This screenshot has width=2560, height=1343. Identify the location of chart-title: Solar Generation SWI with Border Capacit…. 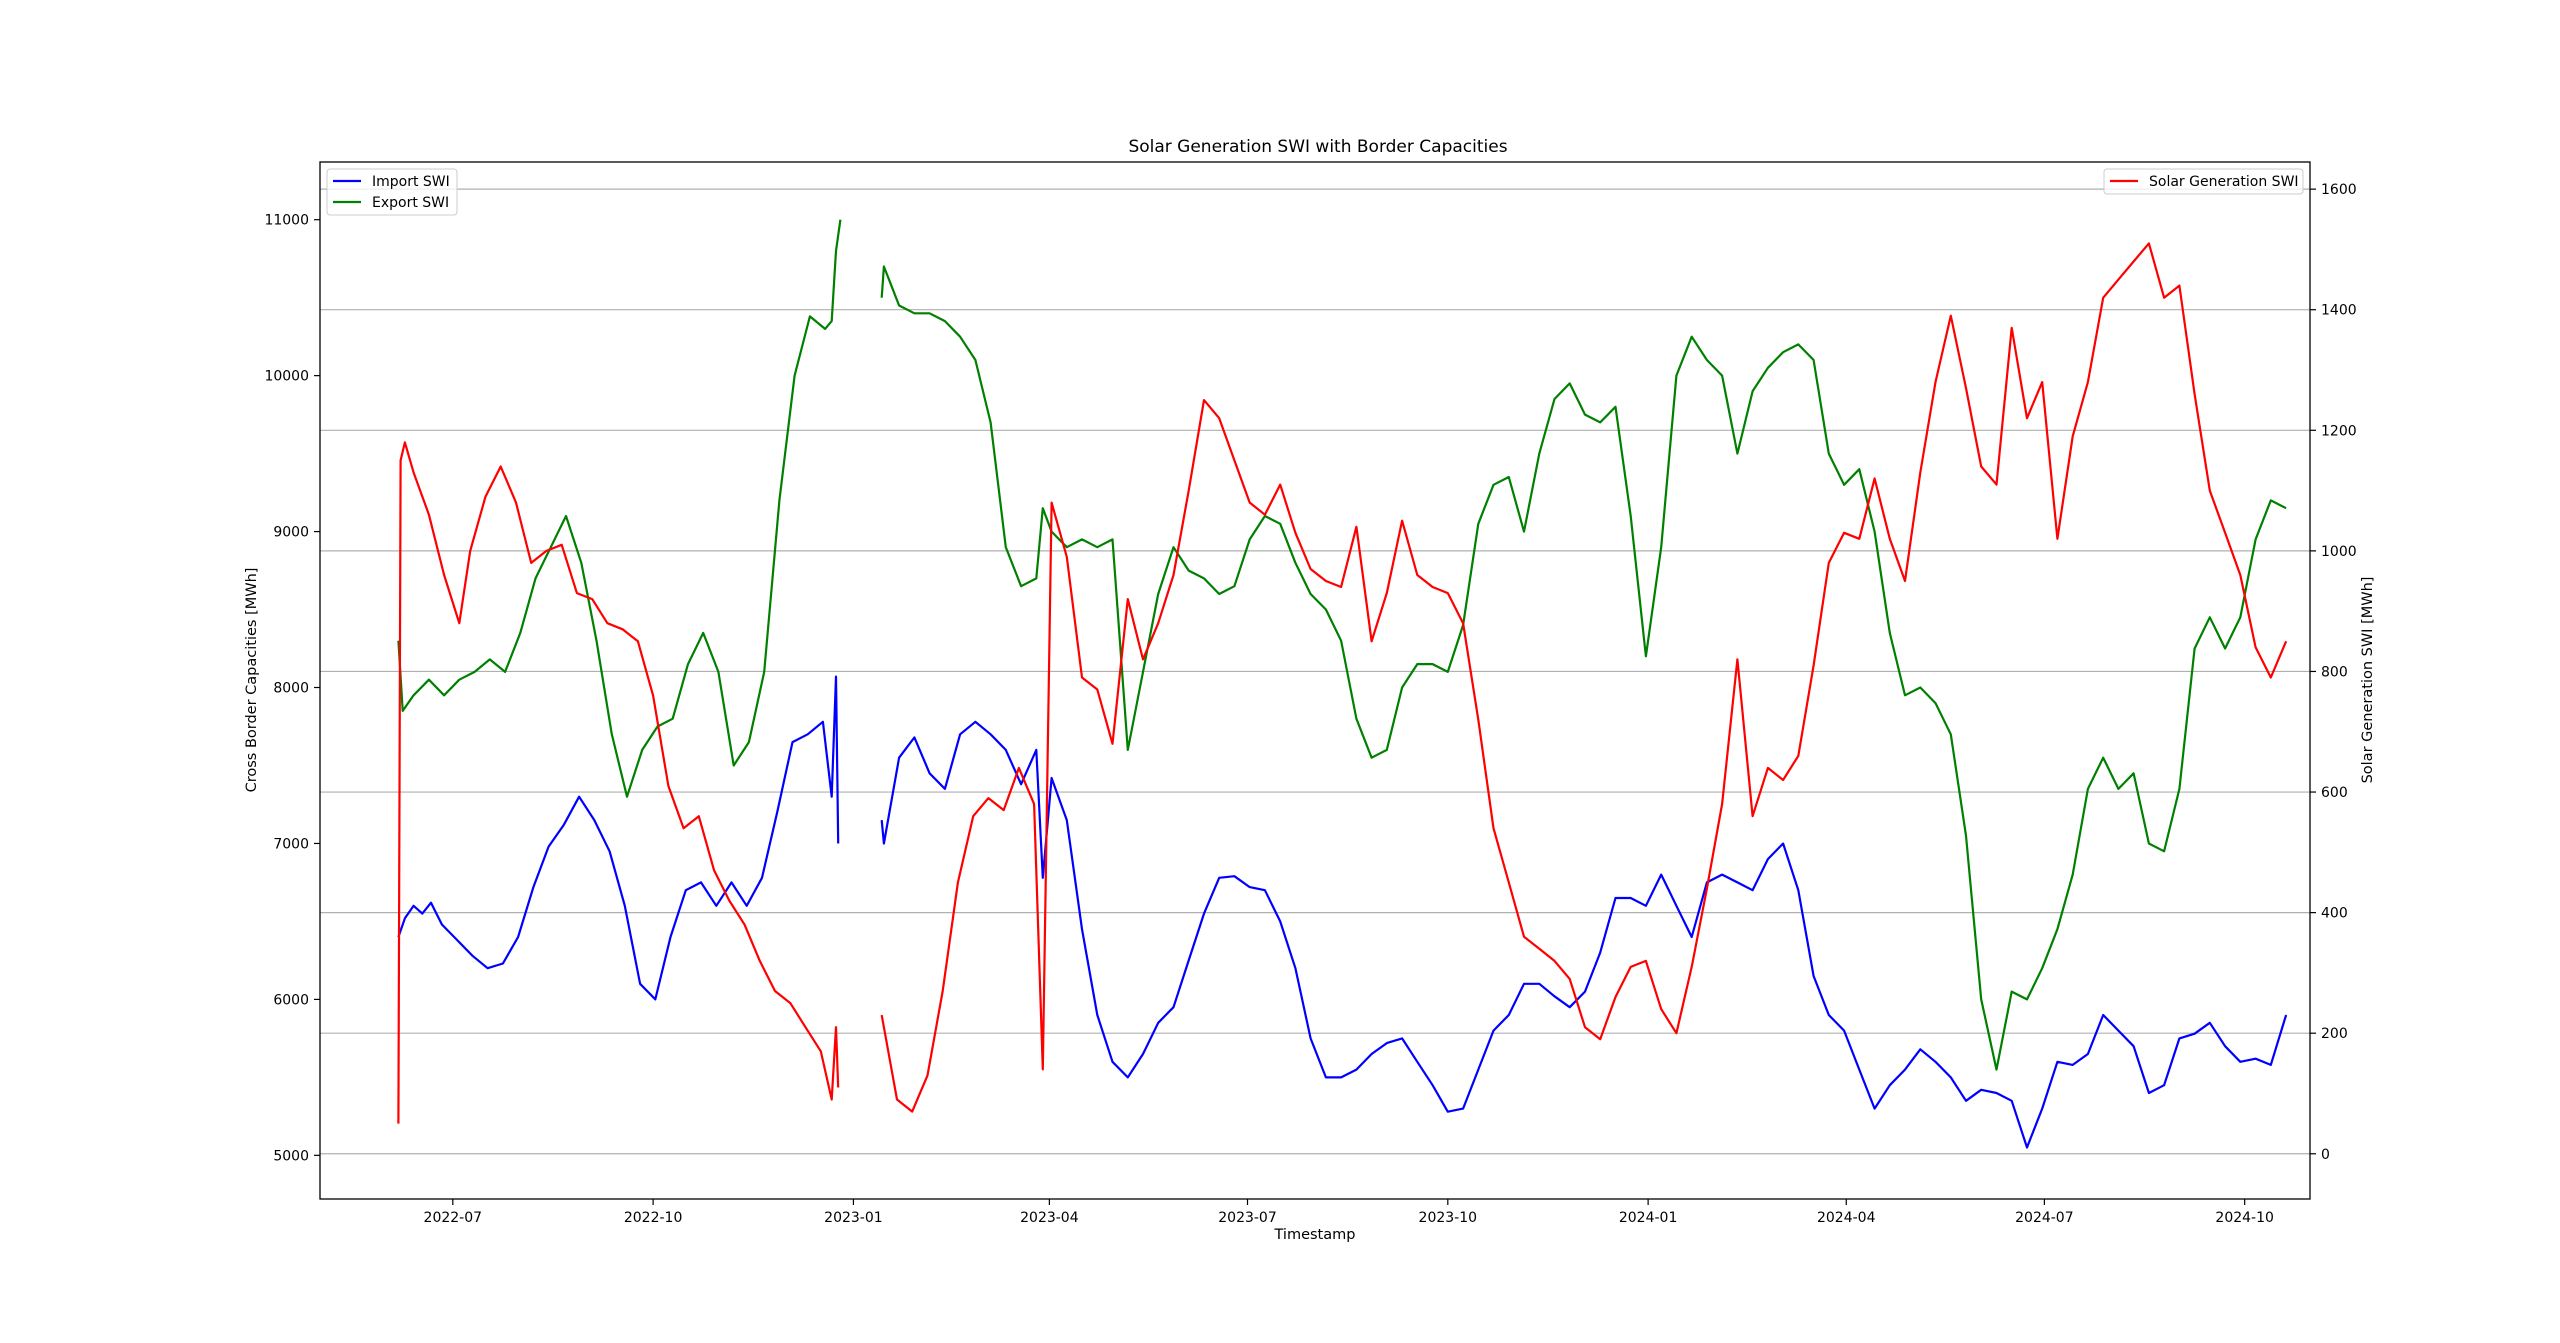
(1317, 147).